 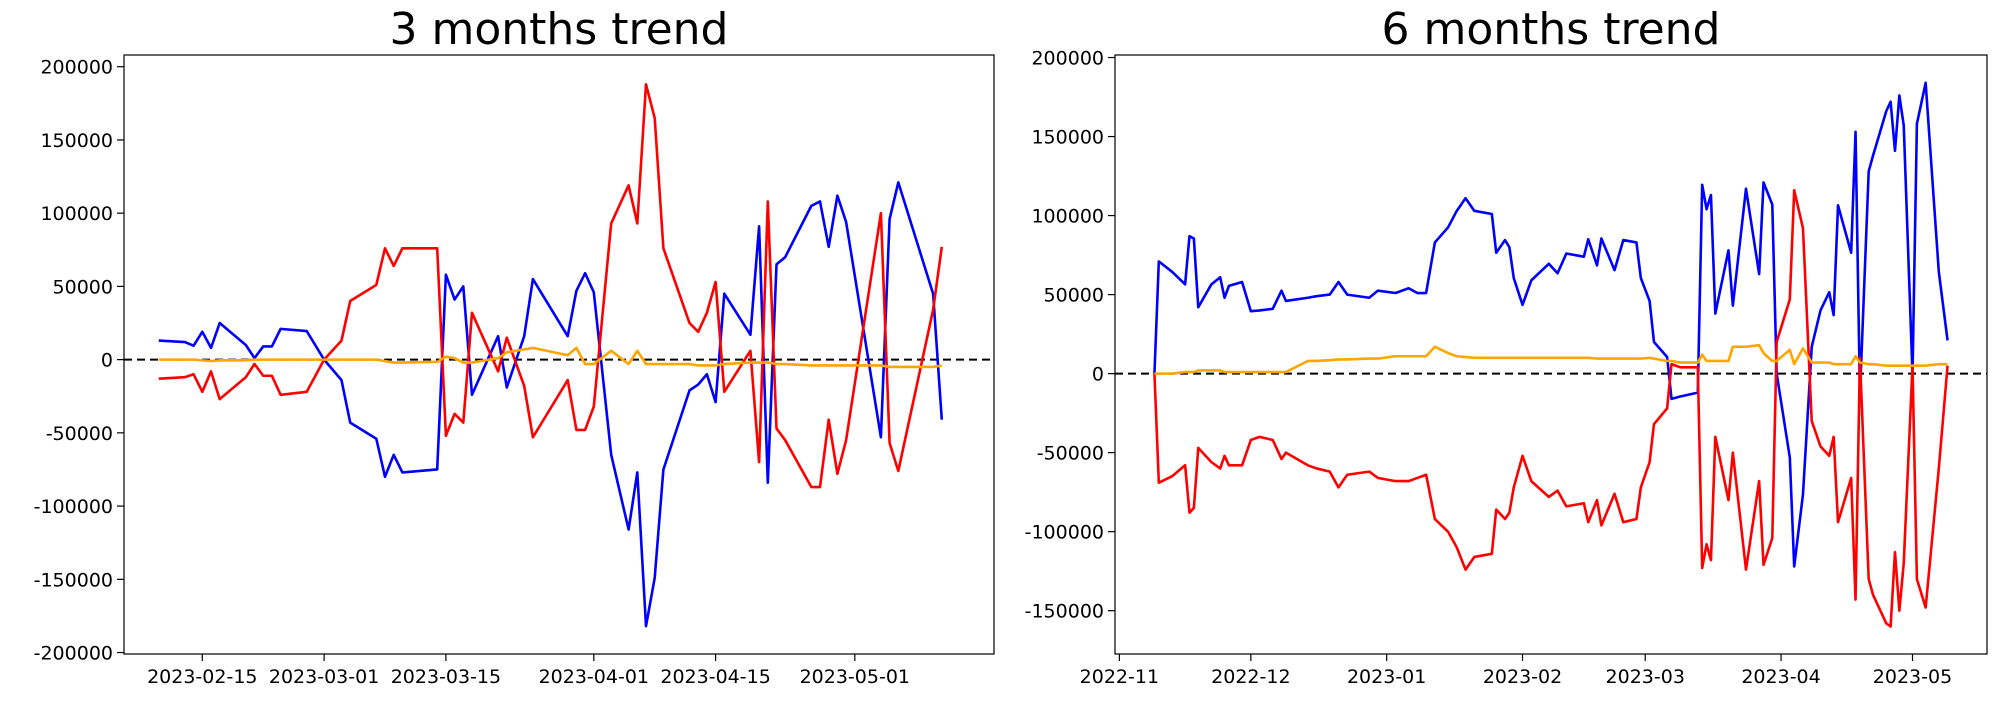 I want to click on x-tick-label: 2023-05-01, so click(x=855, y=677).